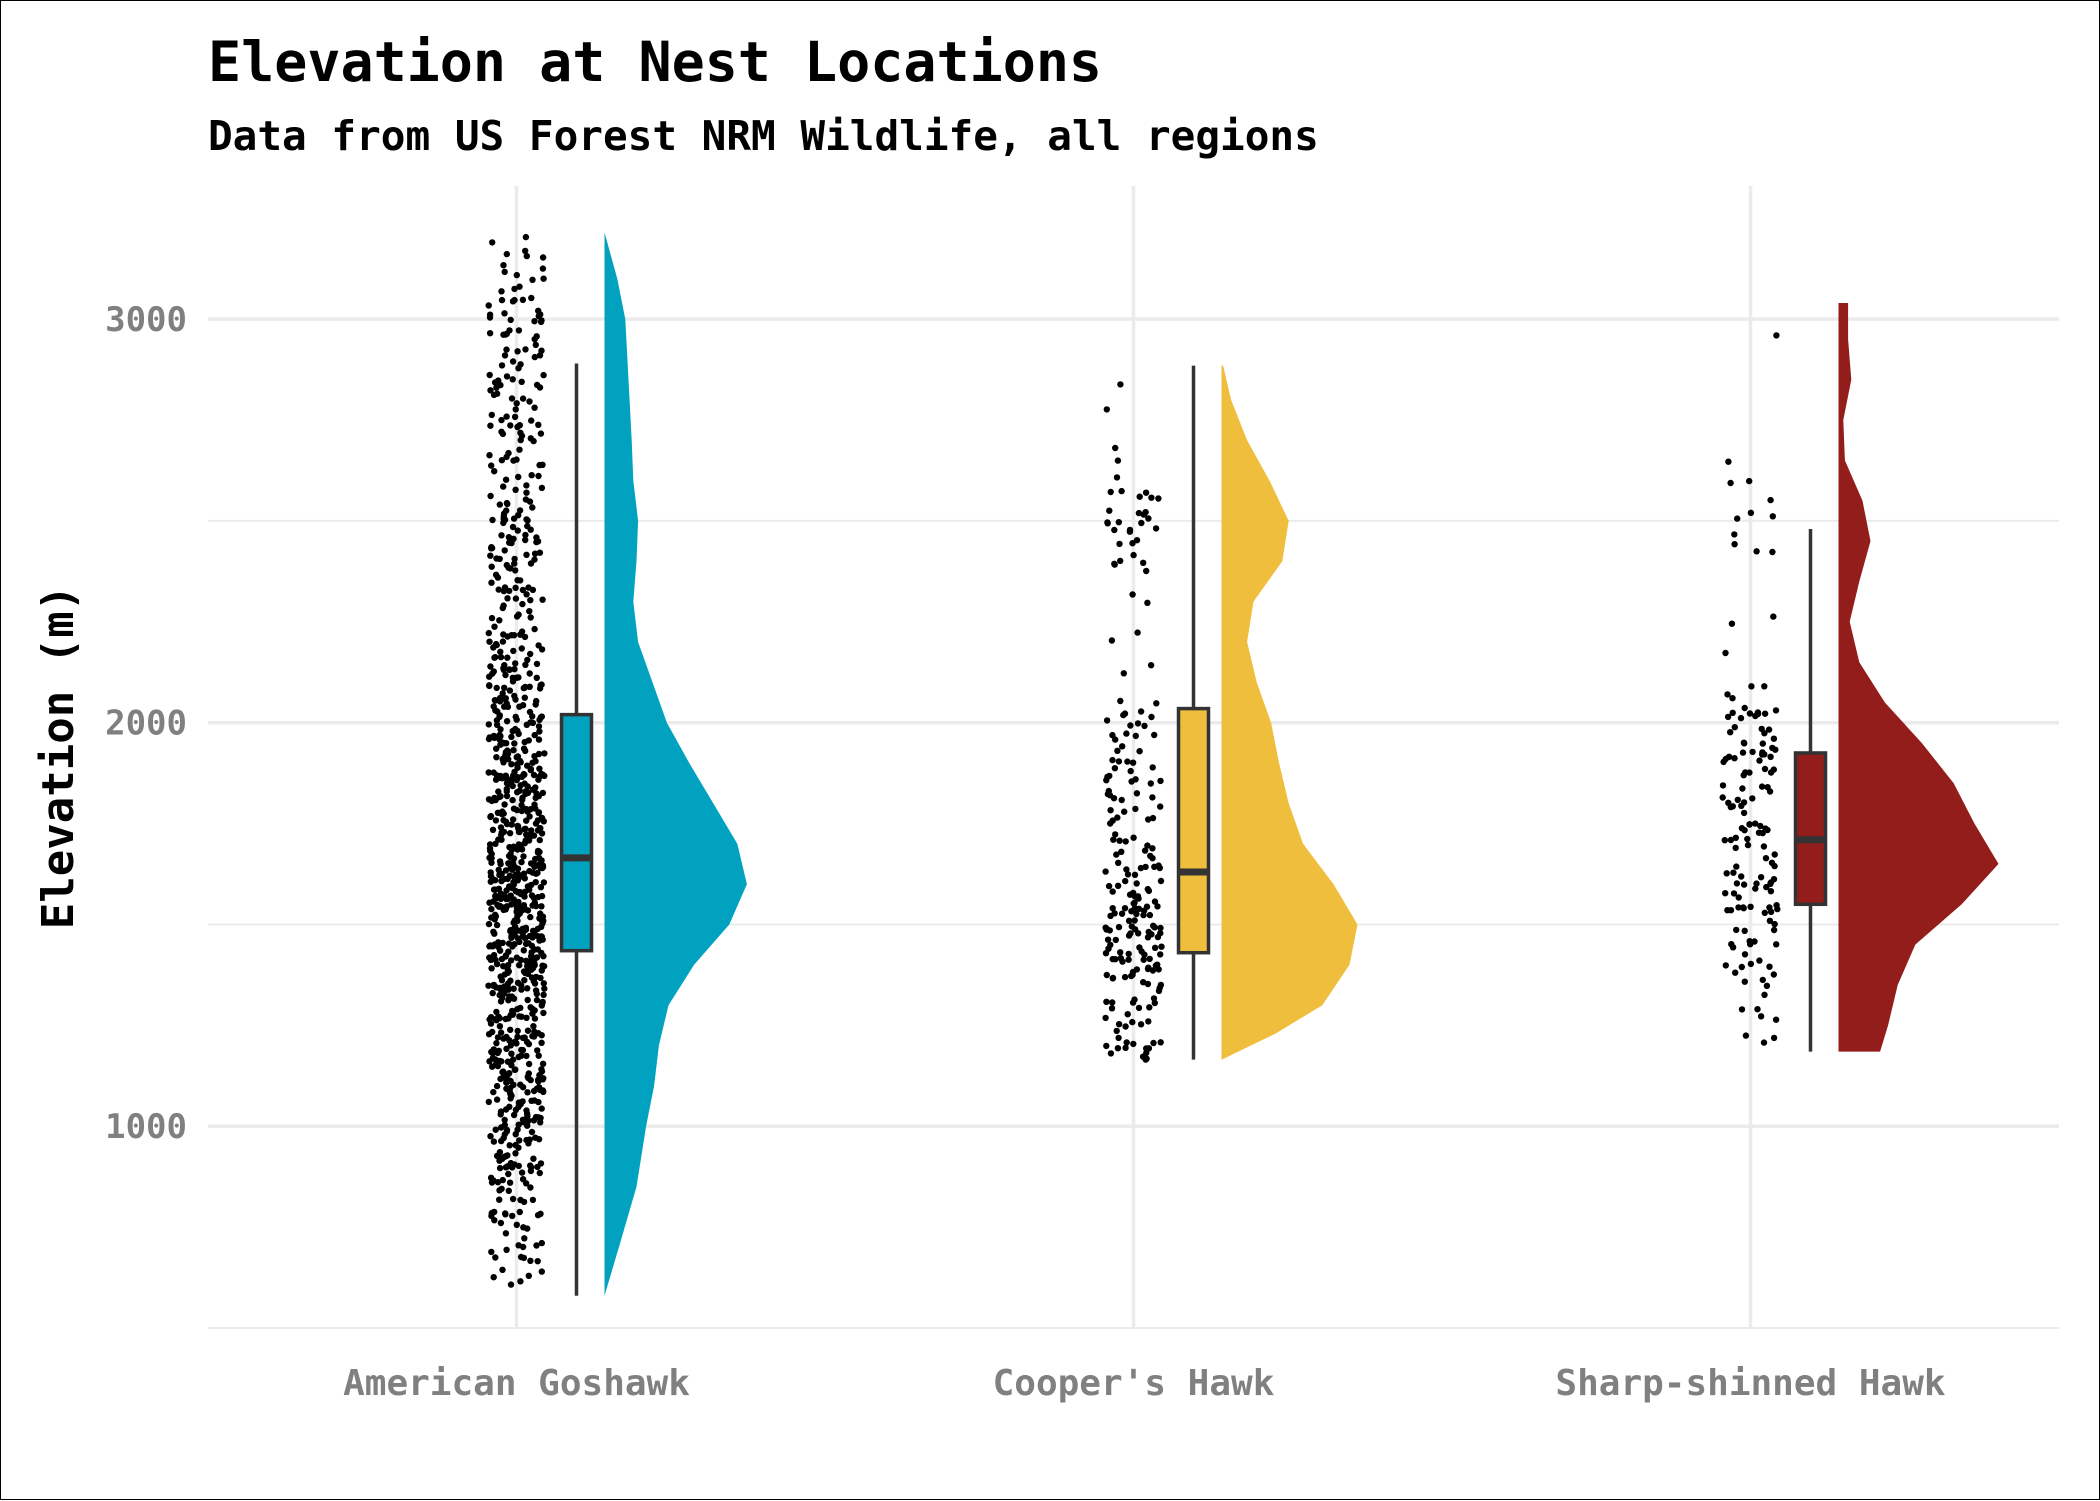 This screenshot has height=1501, width=2100. I want to click on box-sharp-shinned-hawk, so click(1810, 829).